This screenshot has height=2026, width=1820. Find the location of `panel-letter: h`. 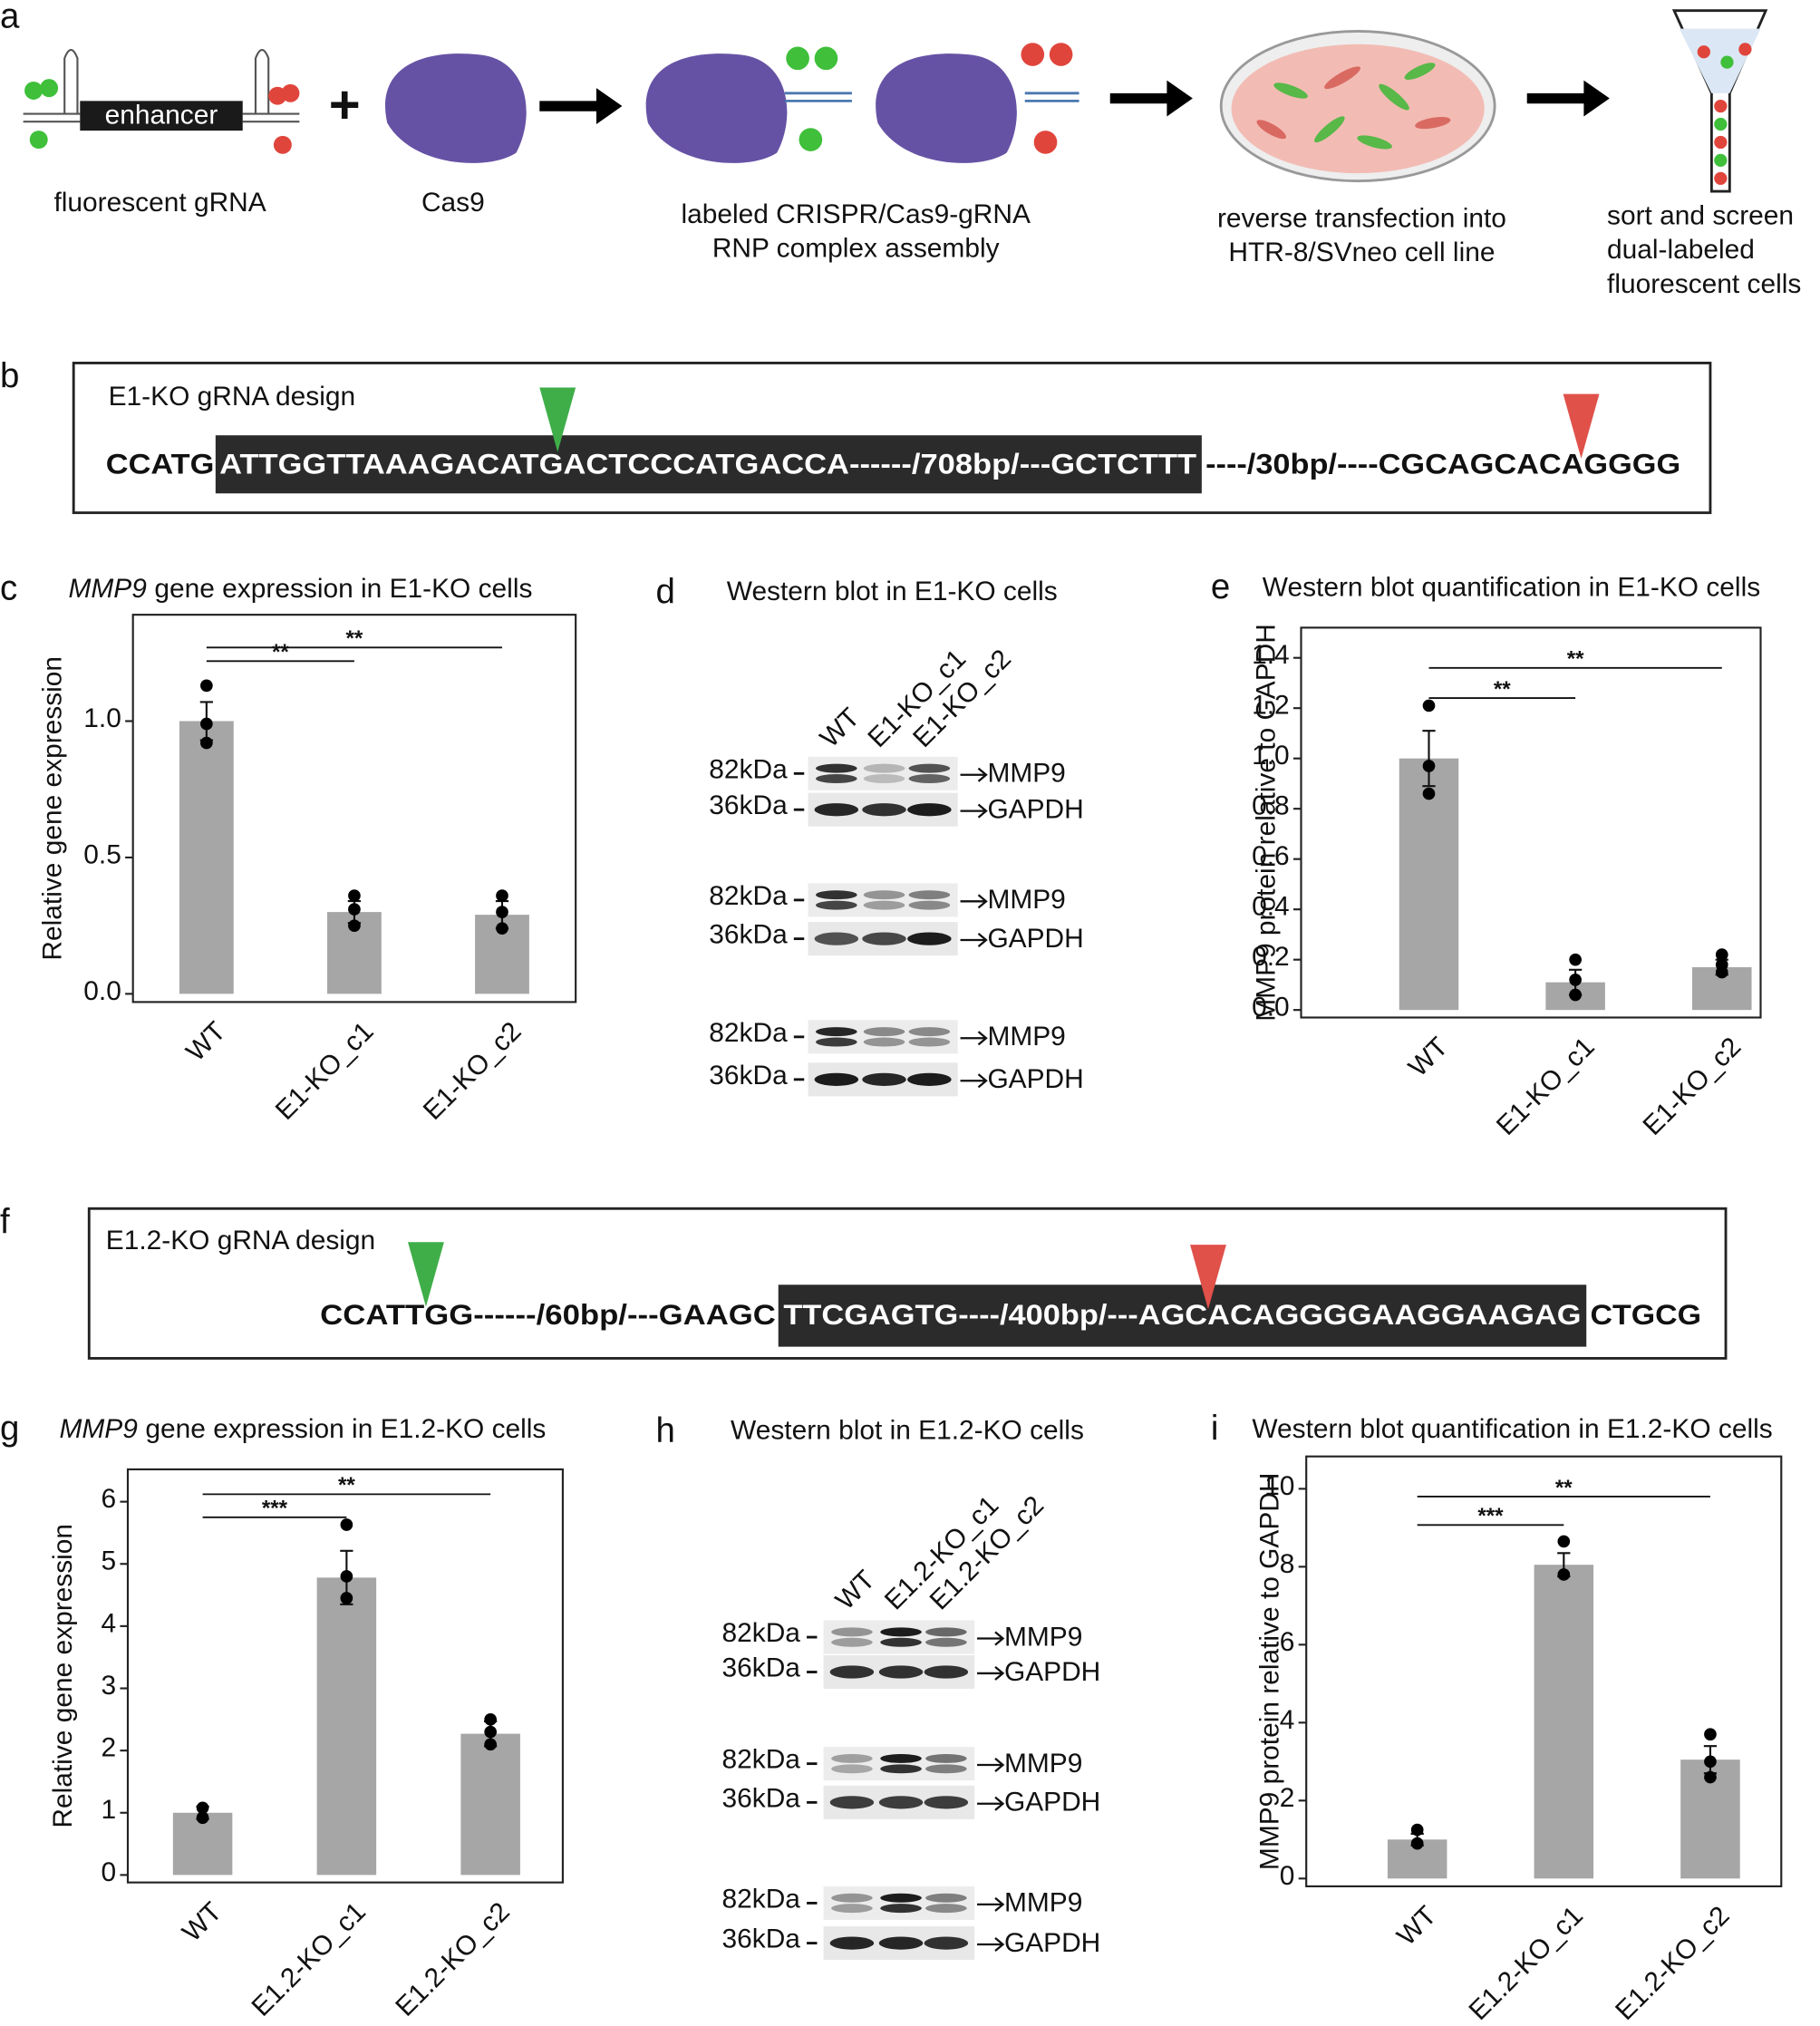

panel-letter: h is located at coordinates (664, 1430).